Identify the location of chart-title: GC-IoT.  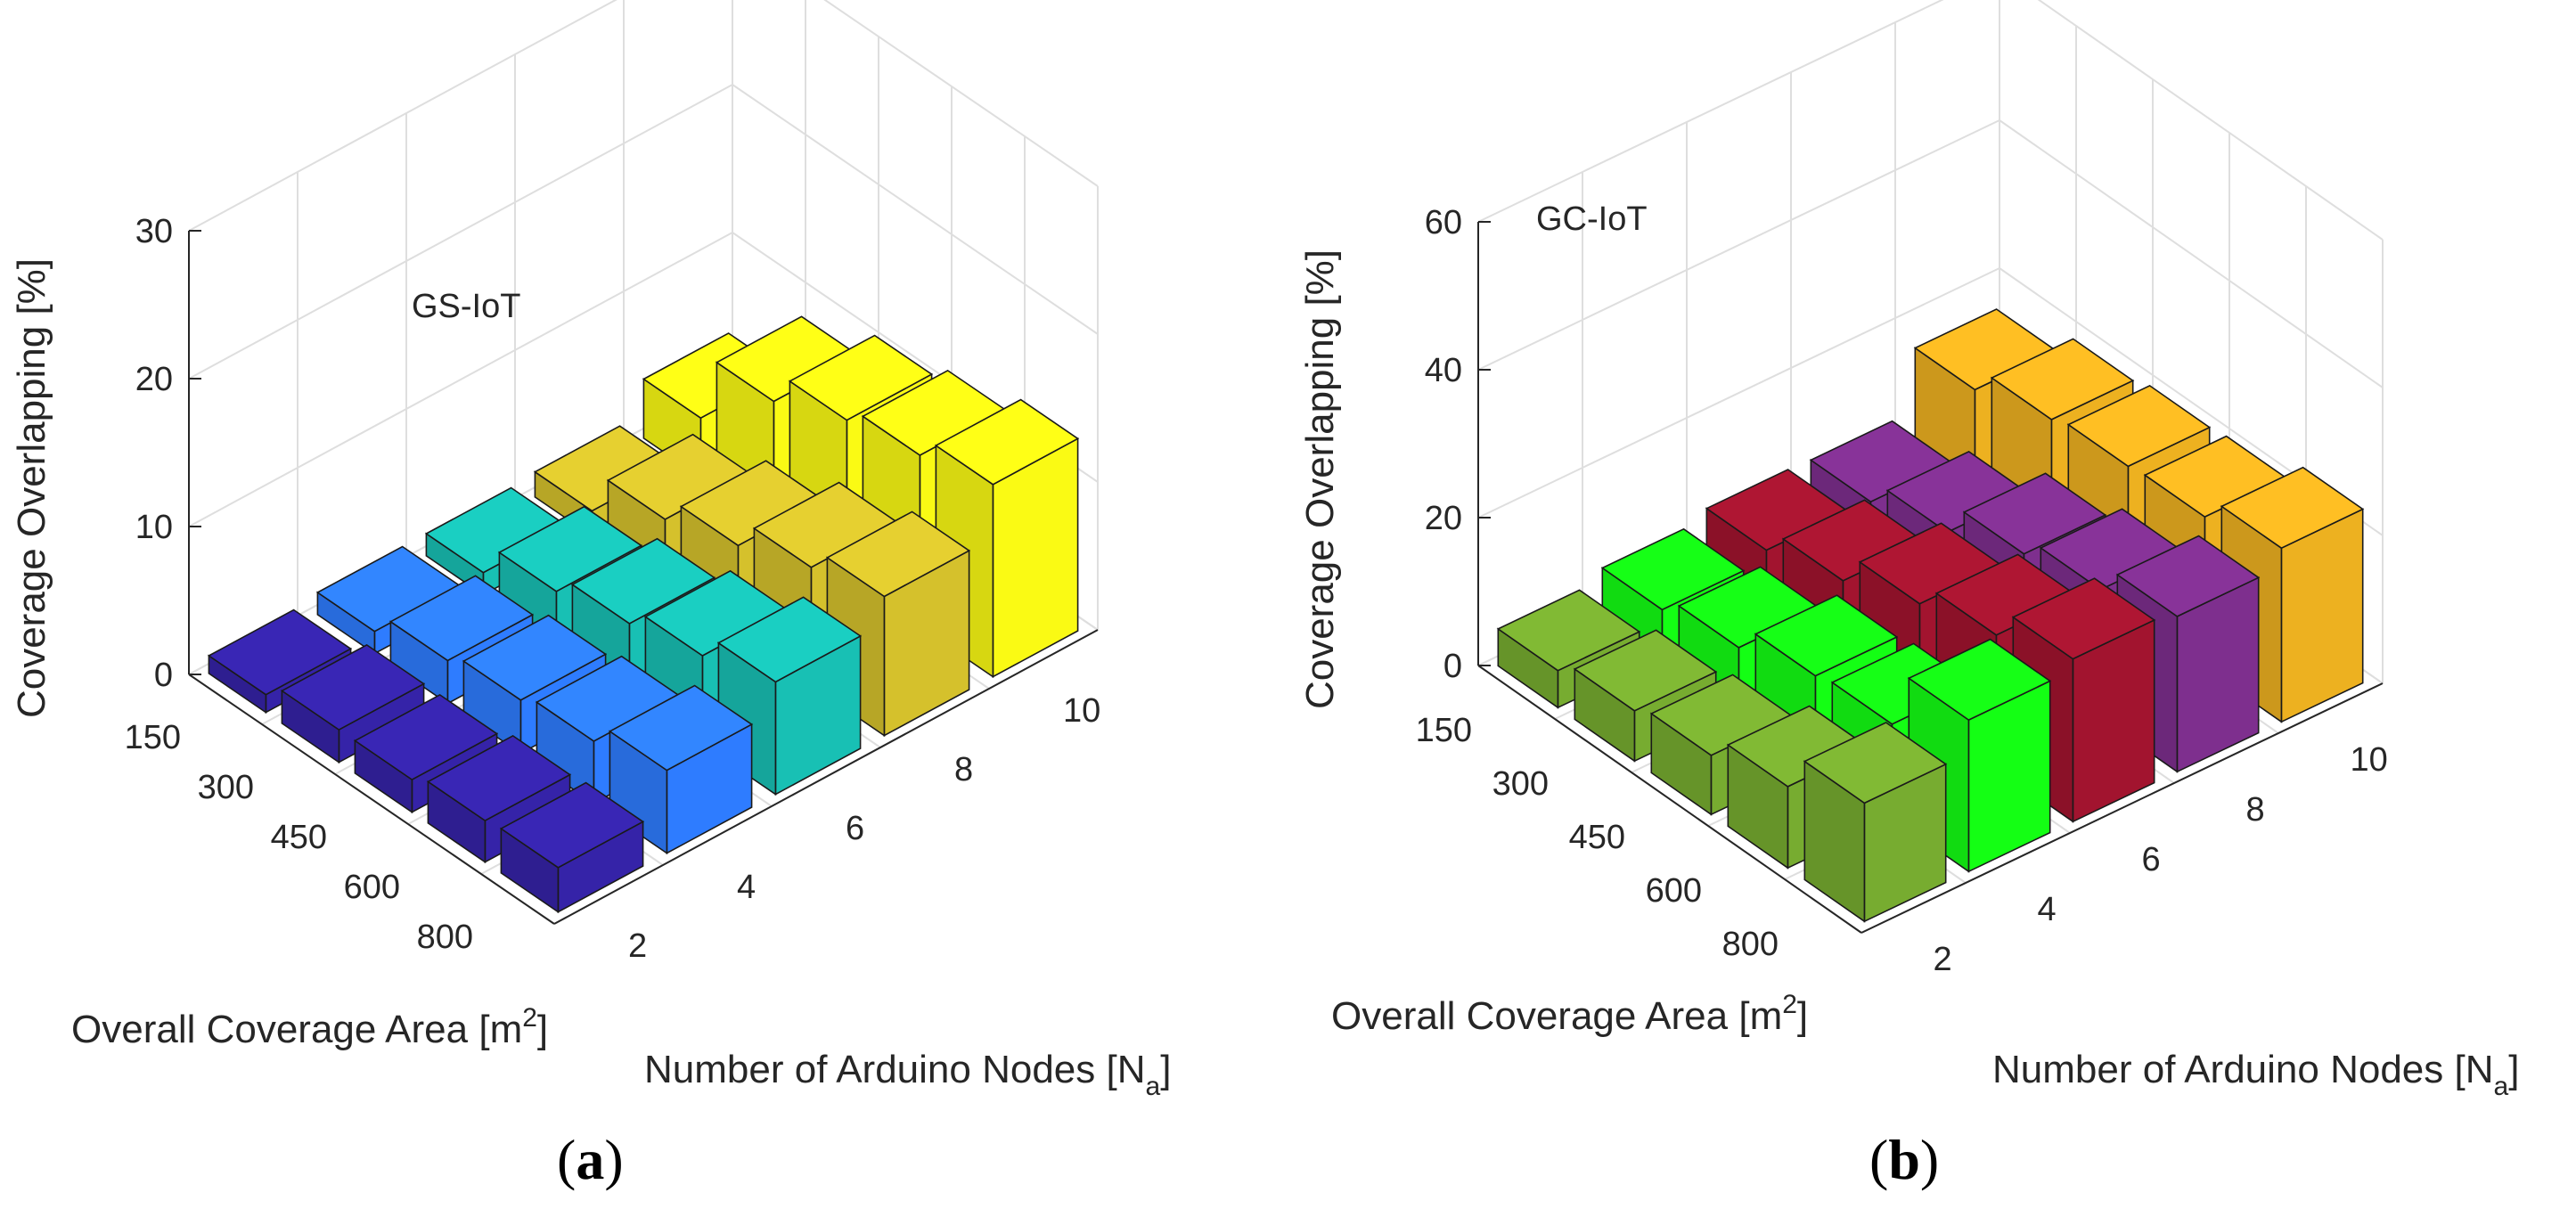
(1592, 219).